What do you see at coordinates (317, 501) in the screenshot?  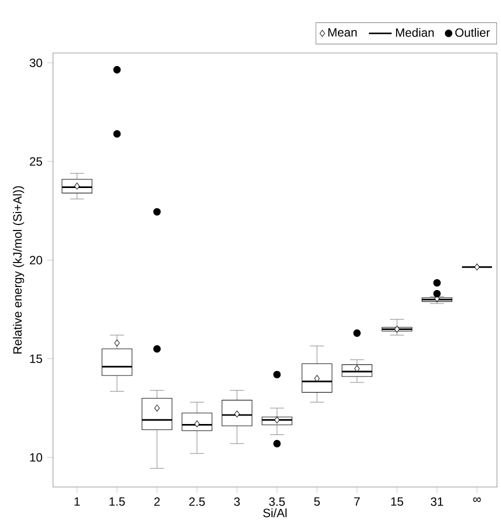 I see `x-tick-label: 5` at bounding box center [317, 501].